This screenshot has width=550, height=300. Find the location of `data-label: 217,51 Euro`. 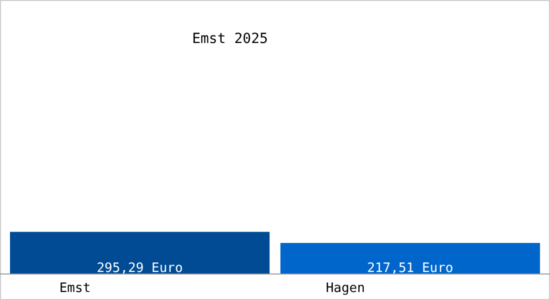

data-label: 217,51 Euro is located at coordinates (410, 268).